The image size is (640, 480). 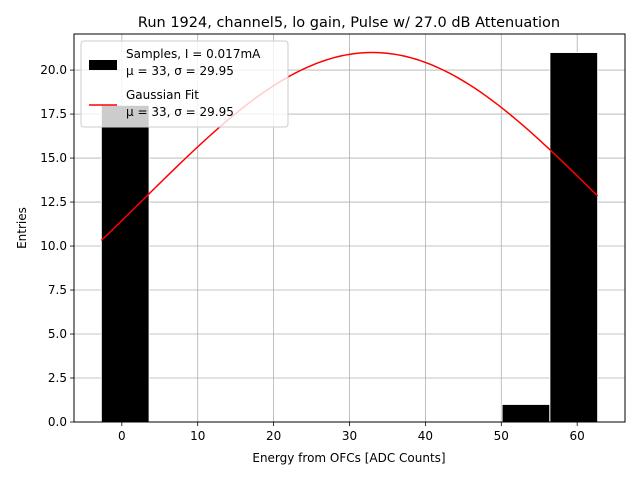 I want to click on y-axis-title: Entries, so click(x=22, y=228).